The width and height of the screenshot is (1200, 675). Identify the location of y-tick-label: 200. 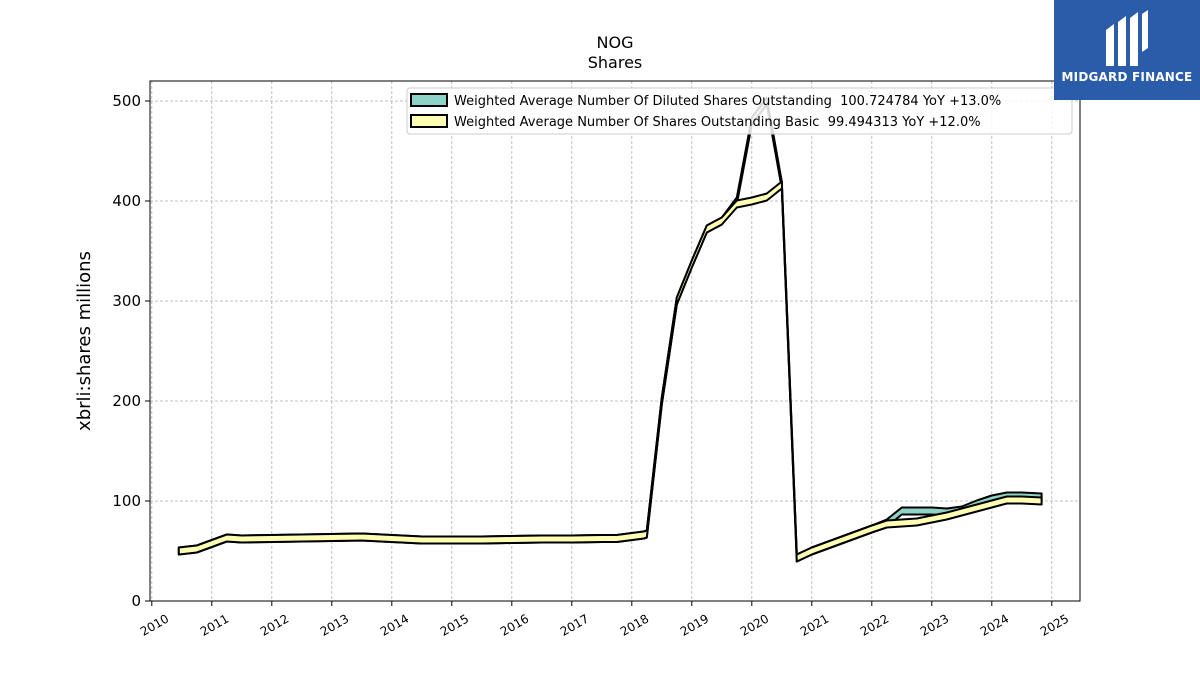
(126, 401).